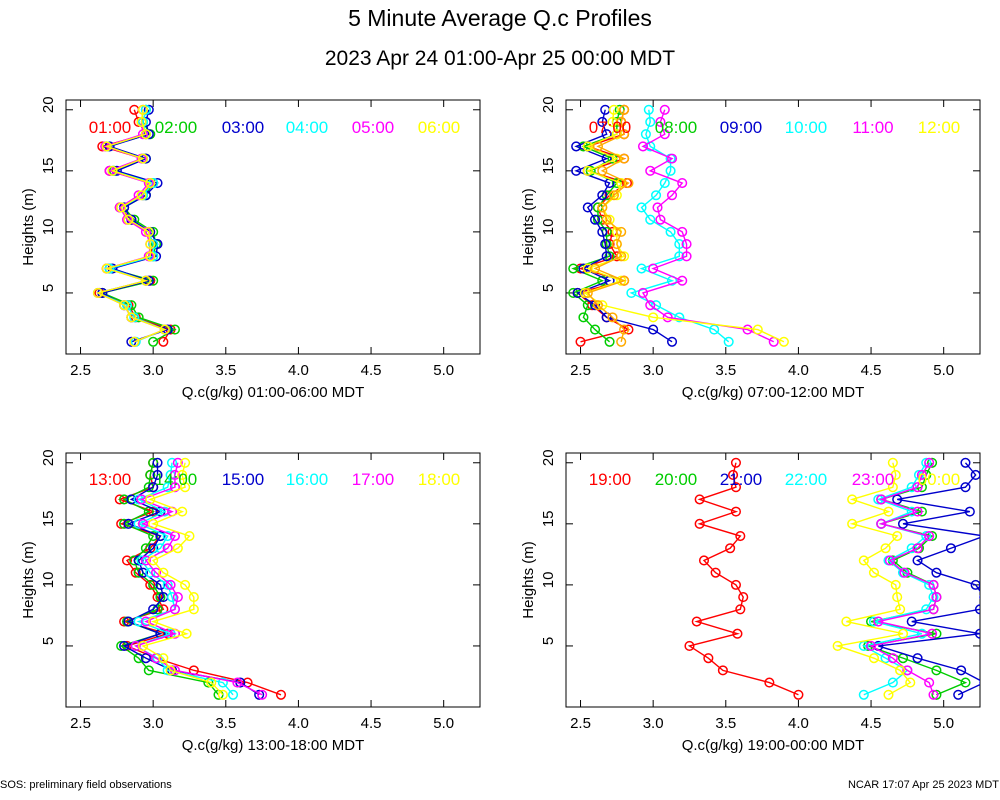 The height and width of the screenshot is (800, 1000). I want to click on legend-entry: 16:00, so click(307, 479).